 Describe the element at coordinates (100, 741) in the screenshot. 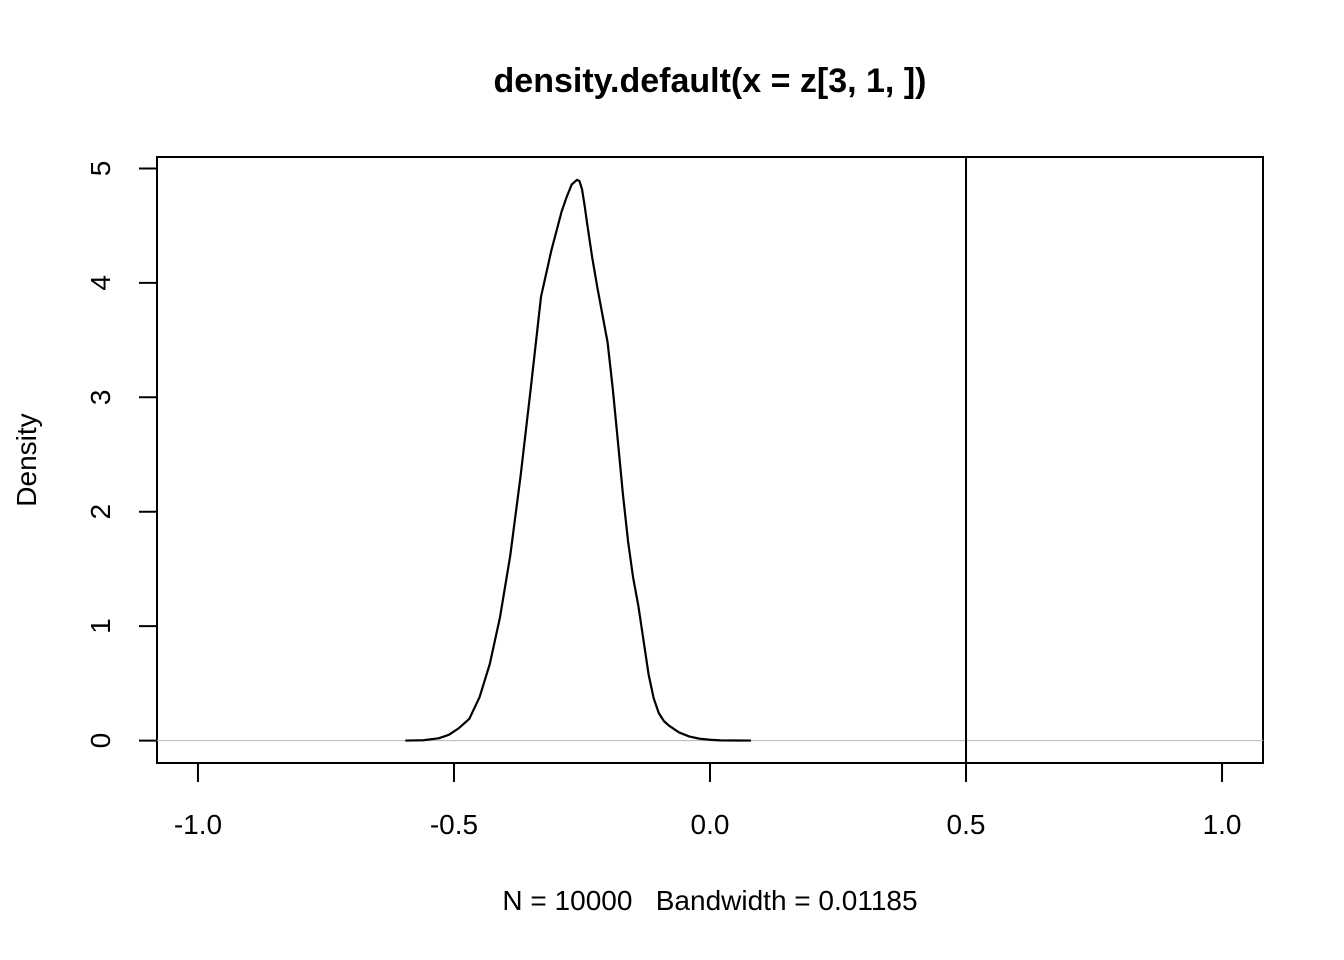

I see `y-tick-label: 0` at that location.